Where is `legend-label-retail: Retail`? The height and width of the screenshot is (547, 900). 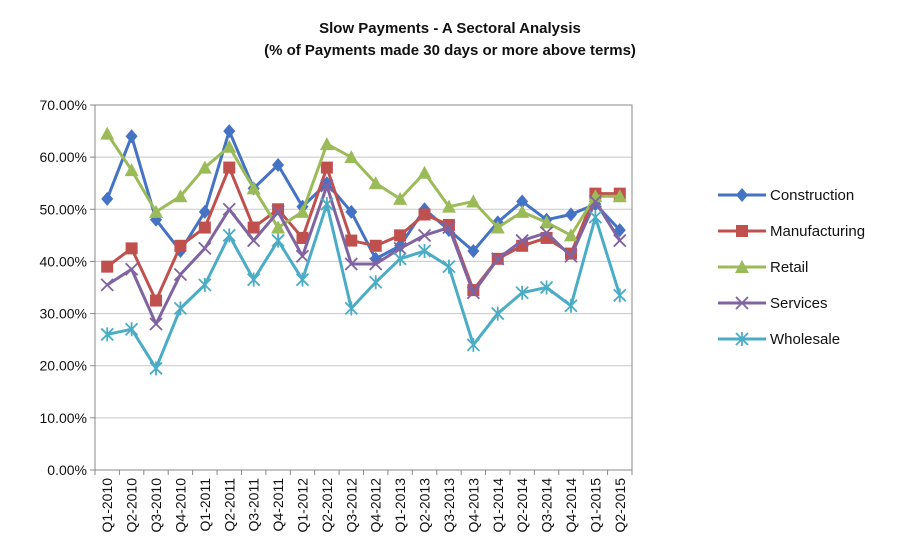 legend-label-retail: Retail is located at coordinates (789, 267).